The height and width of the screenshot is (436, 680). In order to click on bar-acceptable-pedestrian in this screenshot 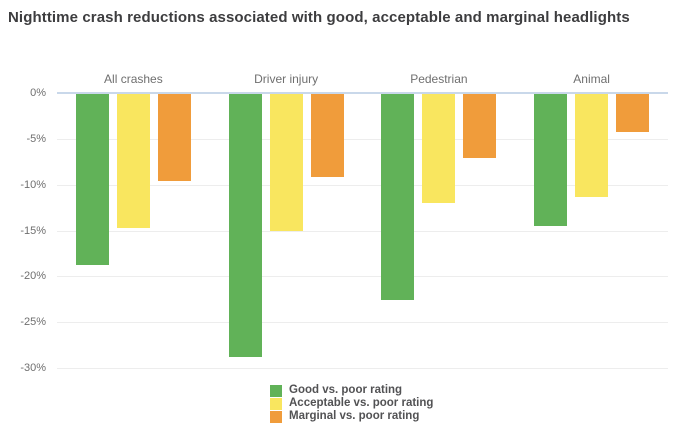, I will do `click(439, 148)`.